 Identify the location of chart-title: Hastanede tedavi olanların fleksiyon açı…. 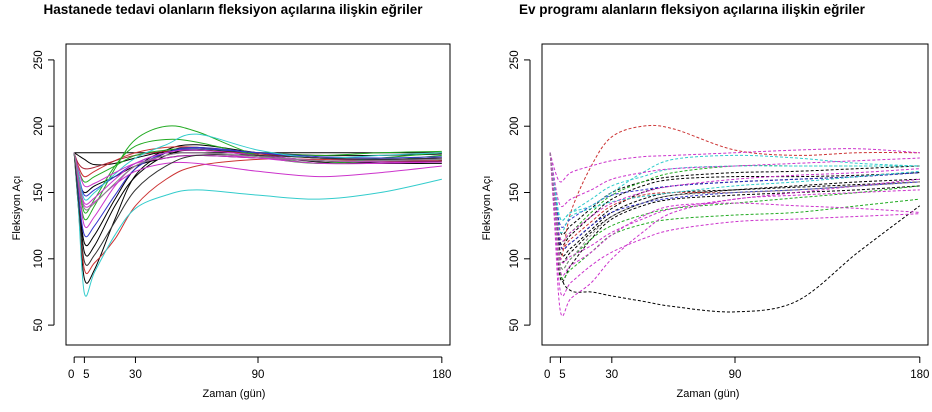
(234, 9).